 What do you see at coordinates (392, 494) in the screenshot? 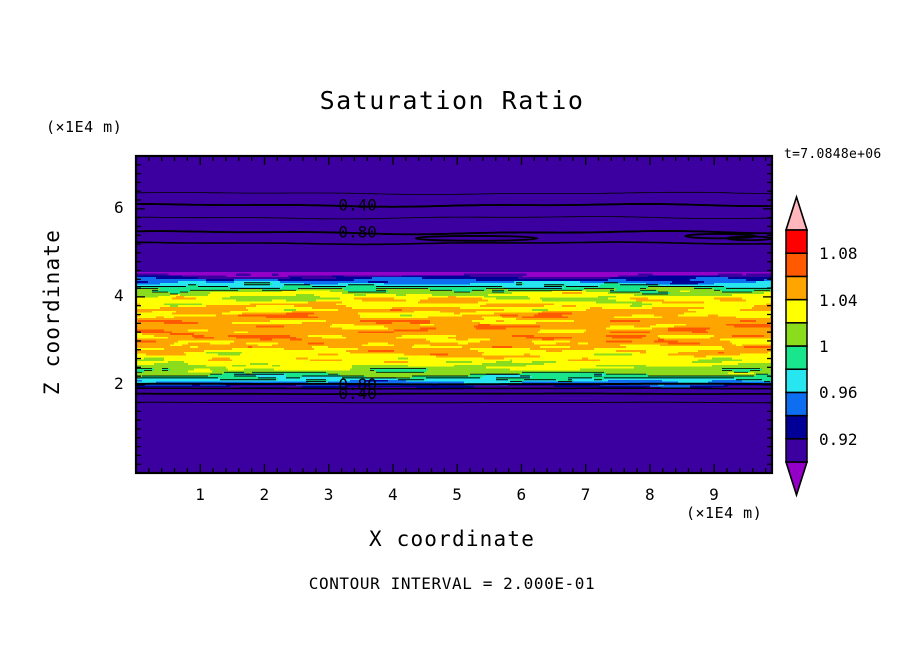
I see `x-tick-label: 4` at bounding box center [392, 494].